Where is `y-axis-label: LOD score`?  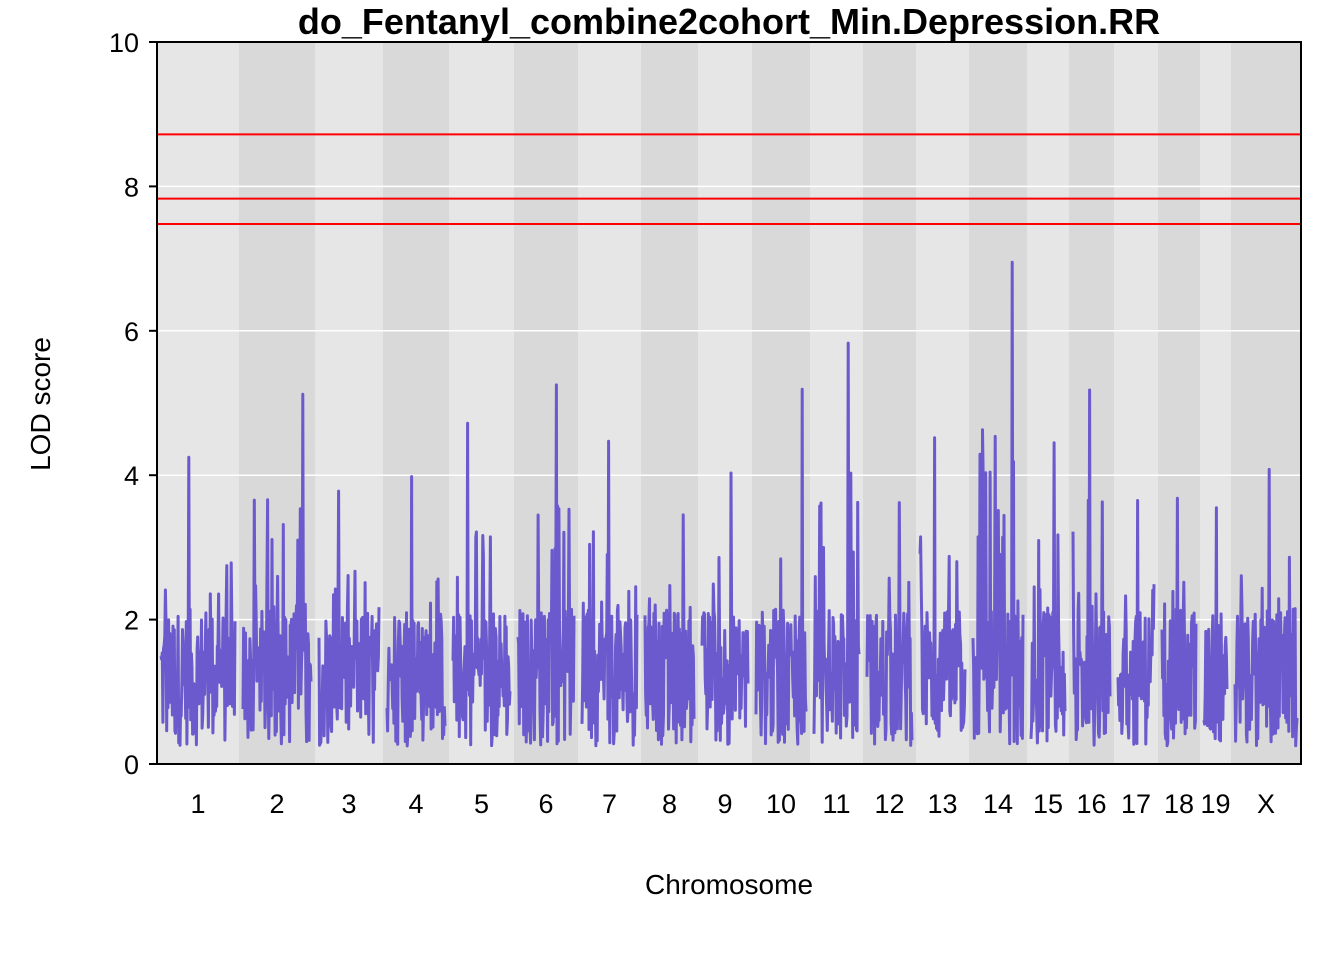 y-axis-label: LOD score is located at coordinates (40, 404).